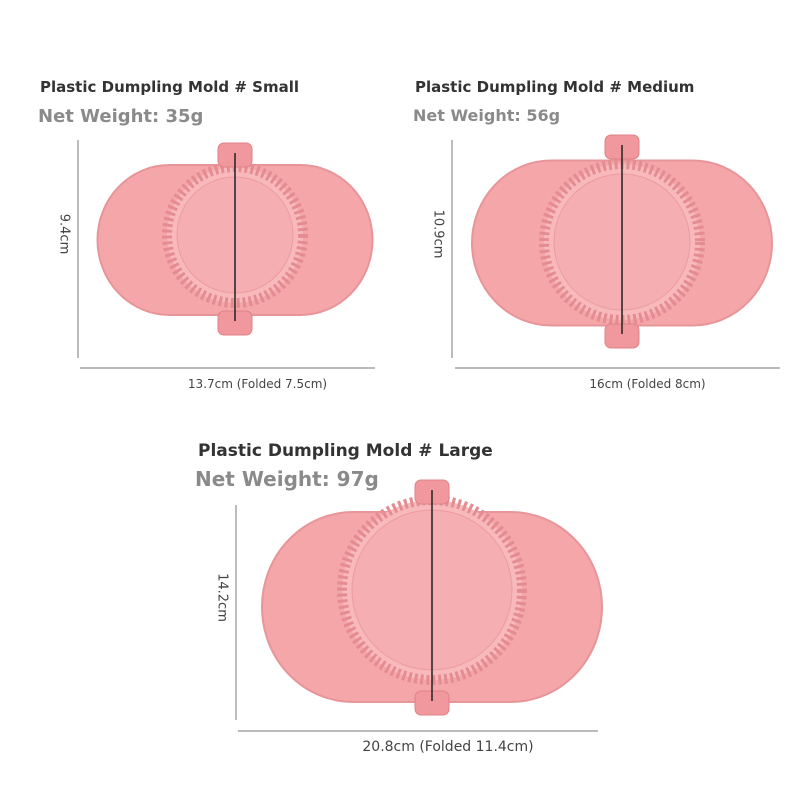 The height and width of the screenshot is (800, 800). I want to click on net-weight: Net Weight: 35g, so click(120, 116).